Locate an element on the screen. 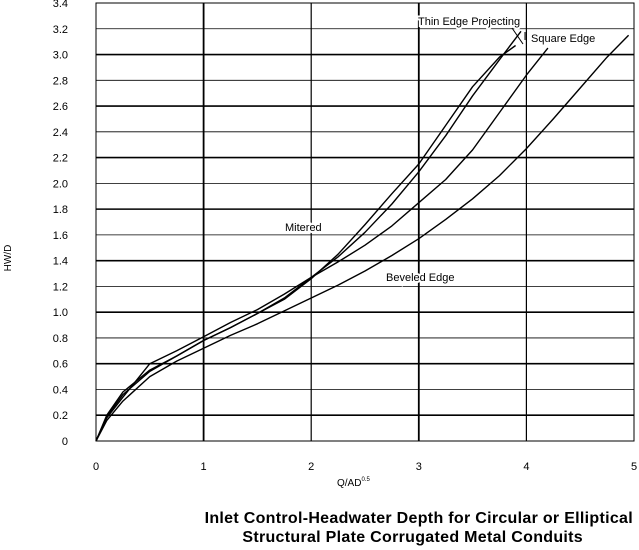  x-tick-label: 3 is located at coordinates (419, 467).